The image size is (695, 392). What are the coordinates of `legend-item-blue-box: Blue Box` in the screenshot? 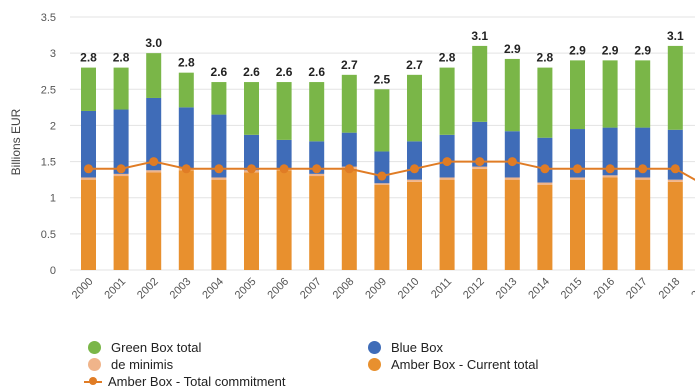 It's located at (405, 347).